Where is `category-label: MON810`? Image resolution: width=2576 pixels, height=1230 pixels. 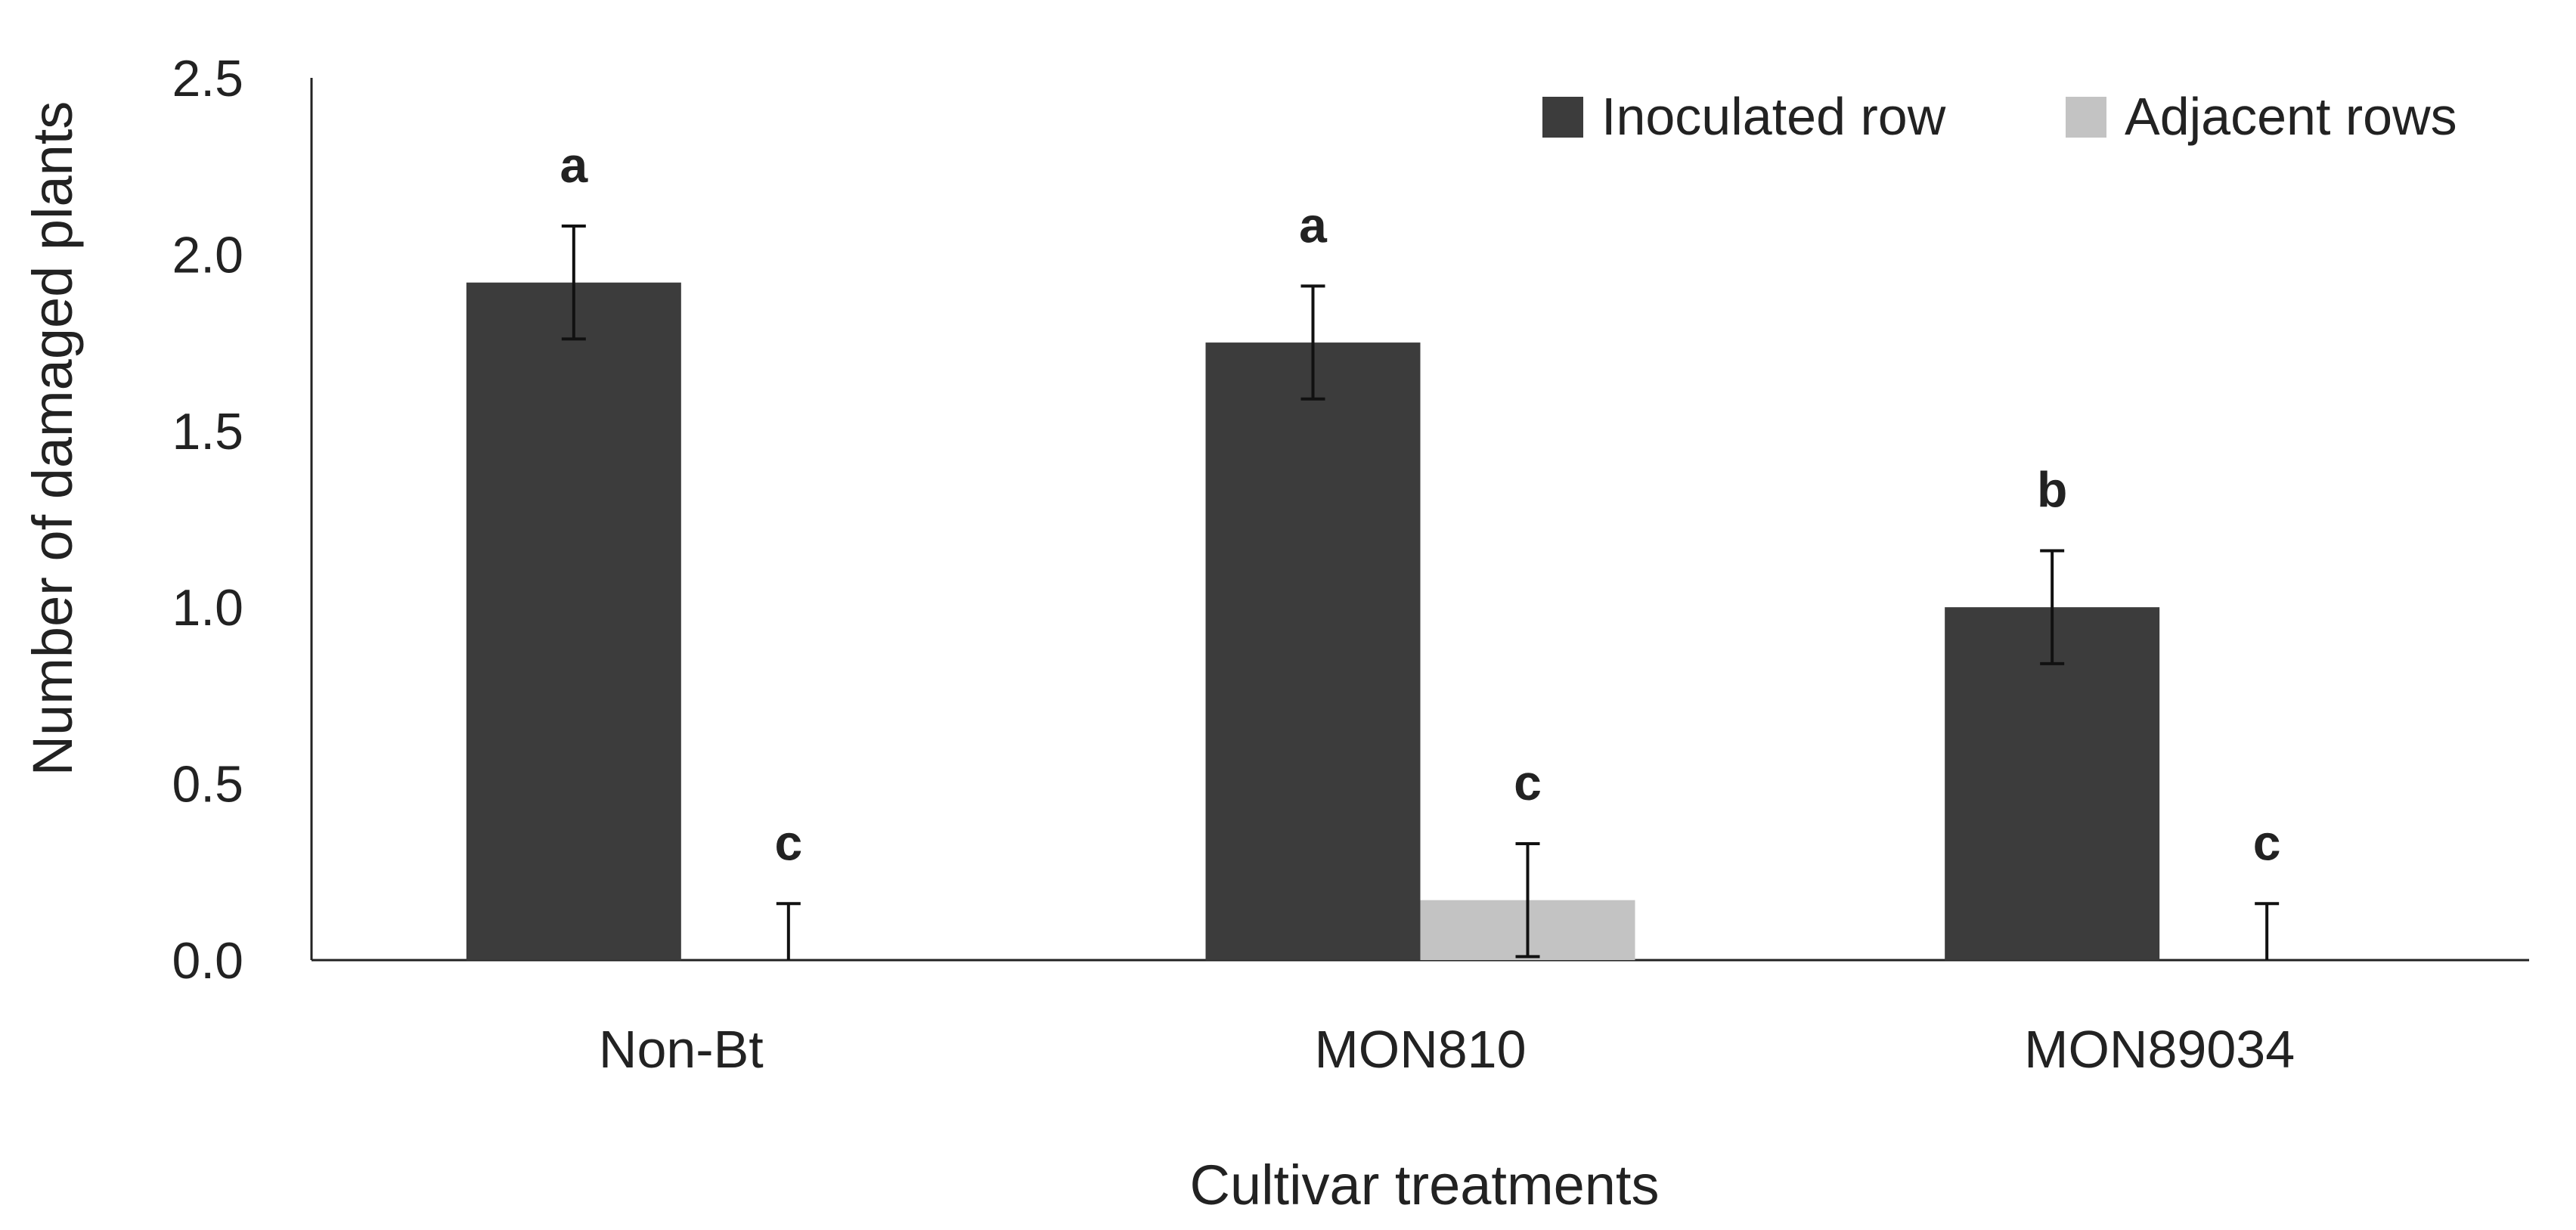
category-label: MON810 is located at coordinates (1420, 1049).